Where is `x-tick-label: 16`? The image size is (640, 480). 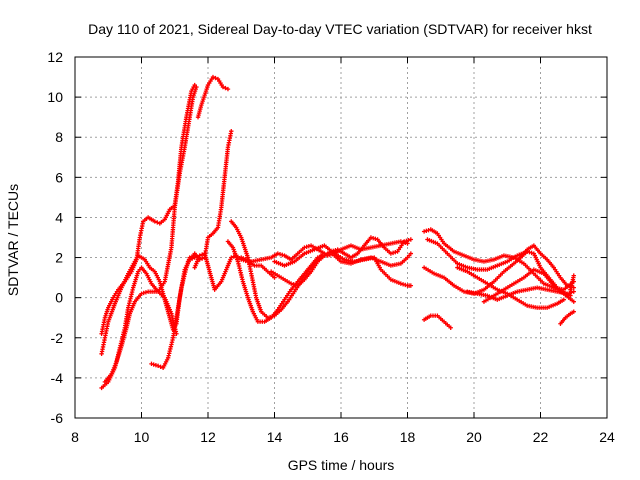 x-tick-label: 16 is located at coordinates (341, 437).